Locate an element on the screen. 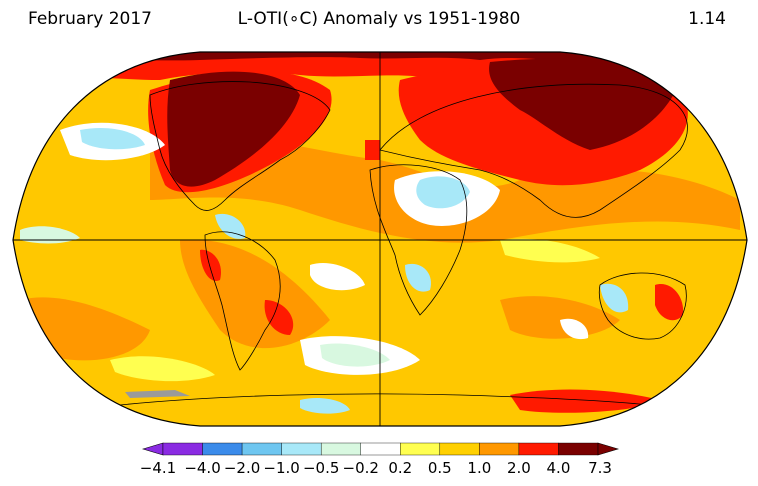 This screenshot has height=486, width=758. colorbar-tick-label: −1.0 is located at coordinates (281, 468).